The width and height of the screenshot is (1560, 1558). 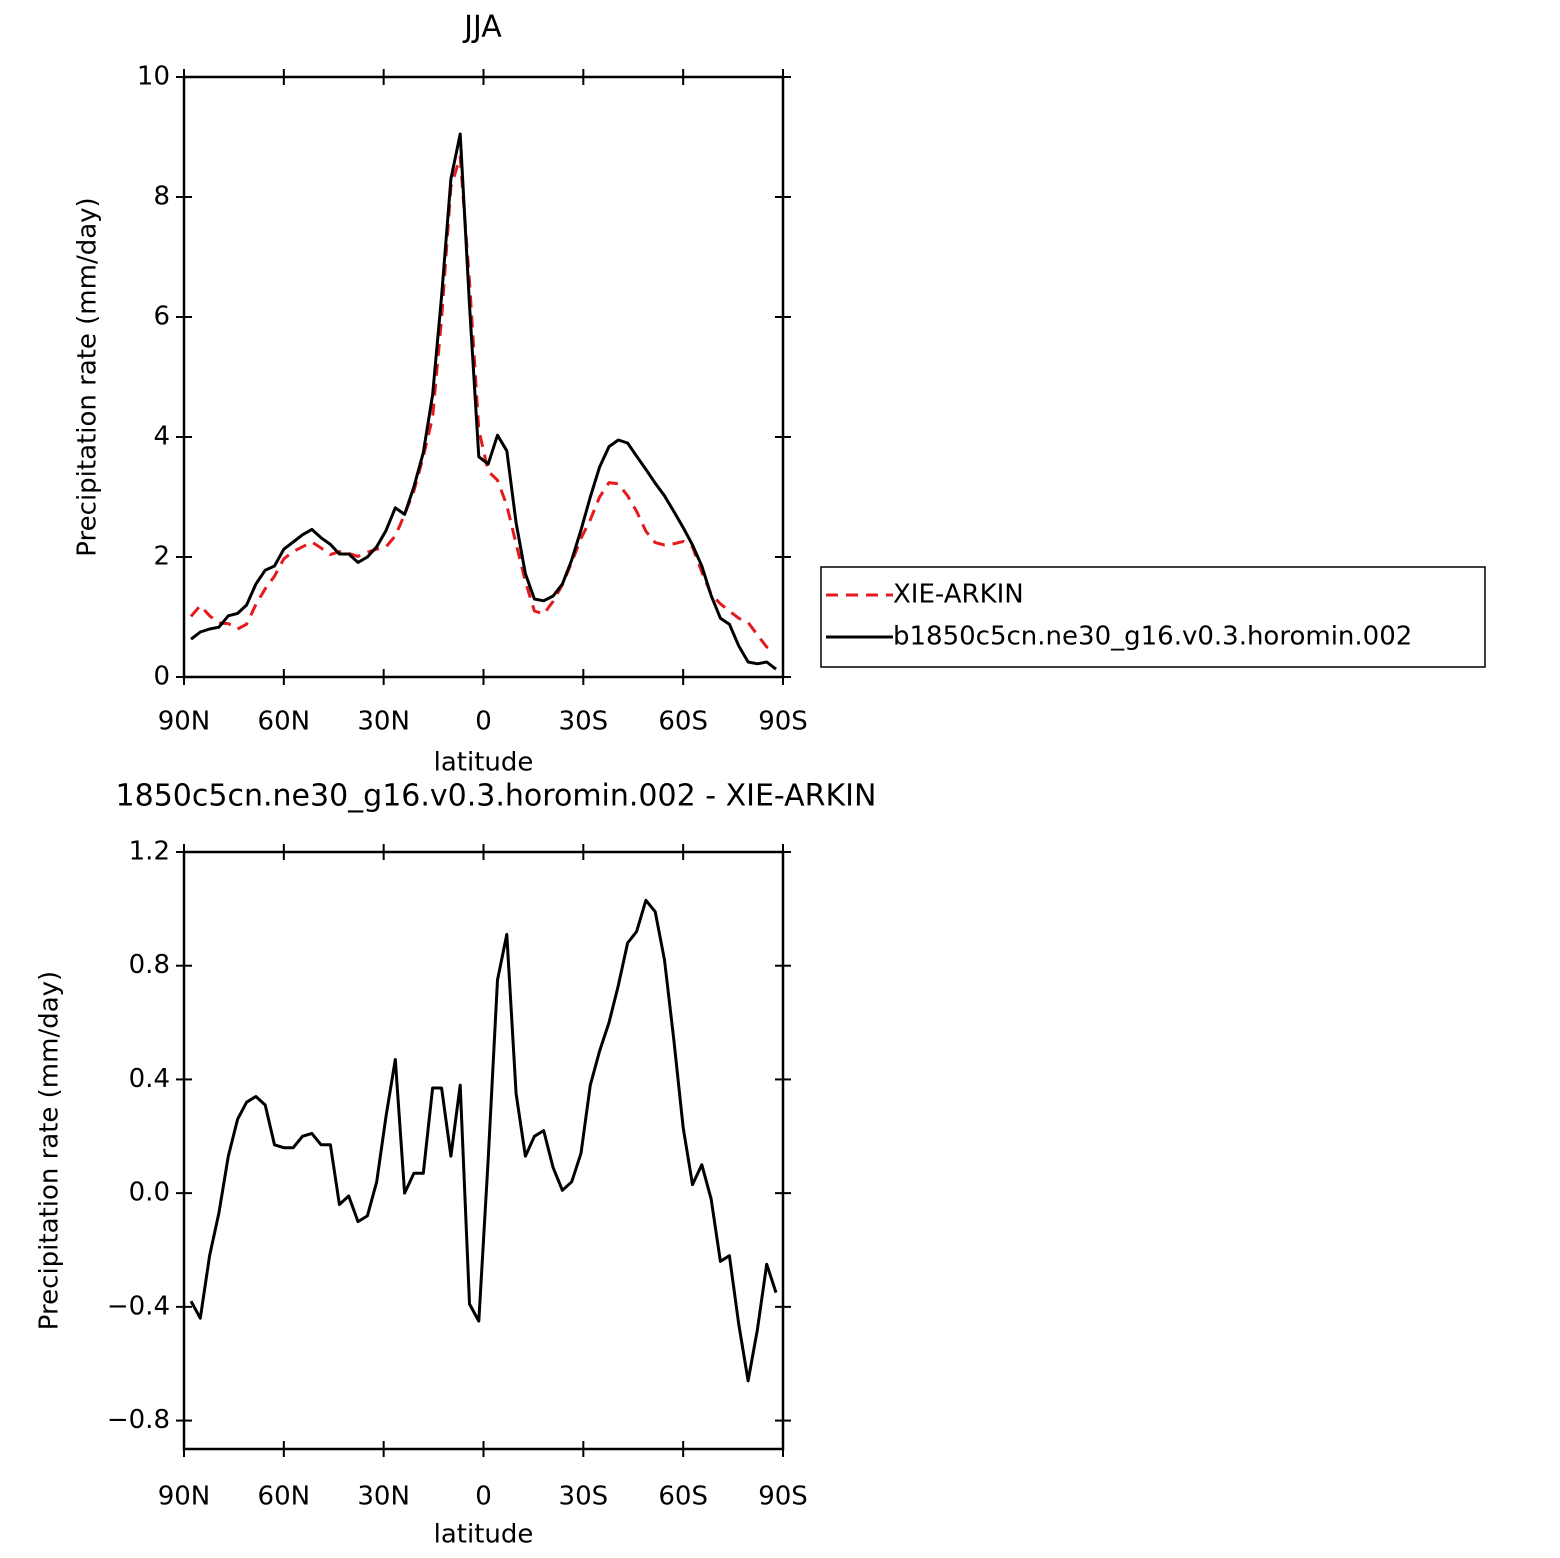 What do you see at coordinates (161, 317) in the screenshot?
I see `y-tick-label: 6` at bounding box center [161, 317].